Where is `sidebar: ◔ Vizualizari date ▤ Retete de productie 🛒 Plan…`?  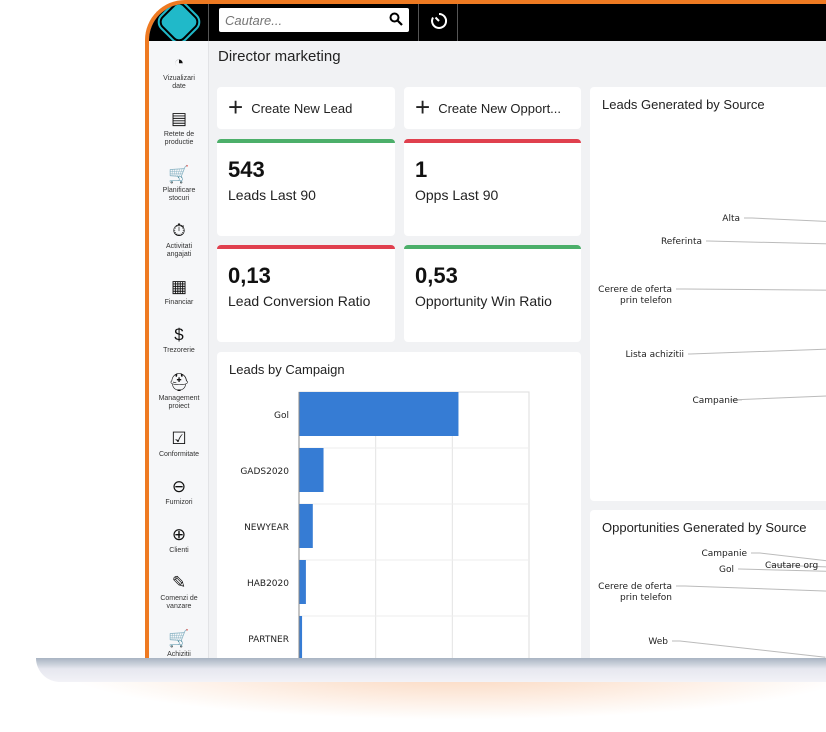
sidebar: ◔ Vizualizari date ▤ Retete de productie 🛒 Plan… is located at coordinates (179, 349).